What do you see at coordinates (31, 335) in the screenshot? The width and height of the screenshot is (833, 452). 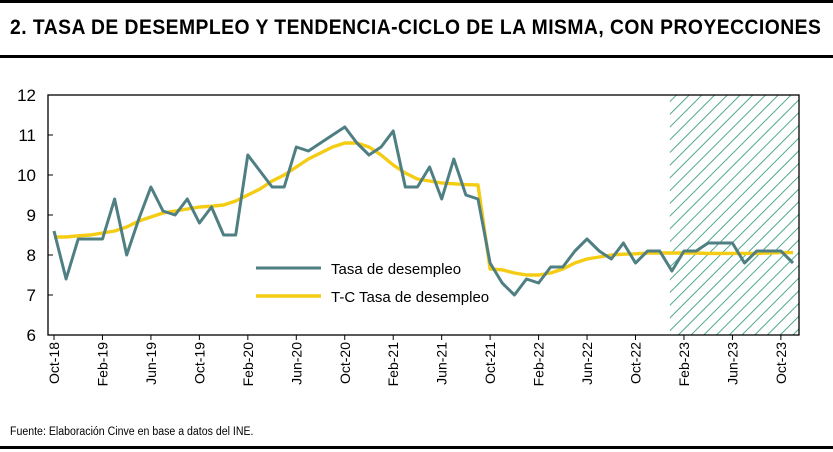 I see `y-tick-label: 6` at bounding box center [31, 335].